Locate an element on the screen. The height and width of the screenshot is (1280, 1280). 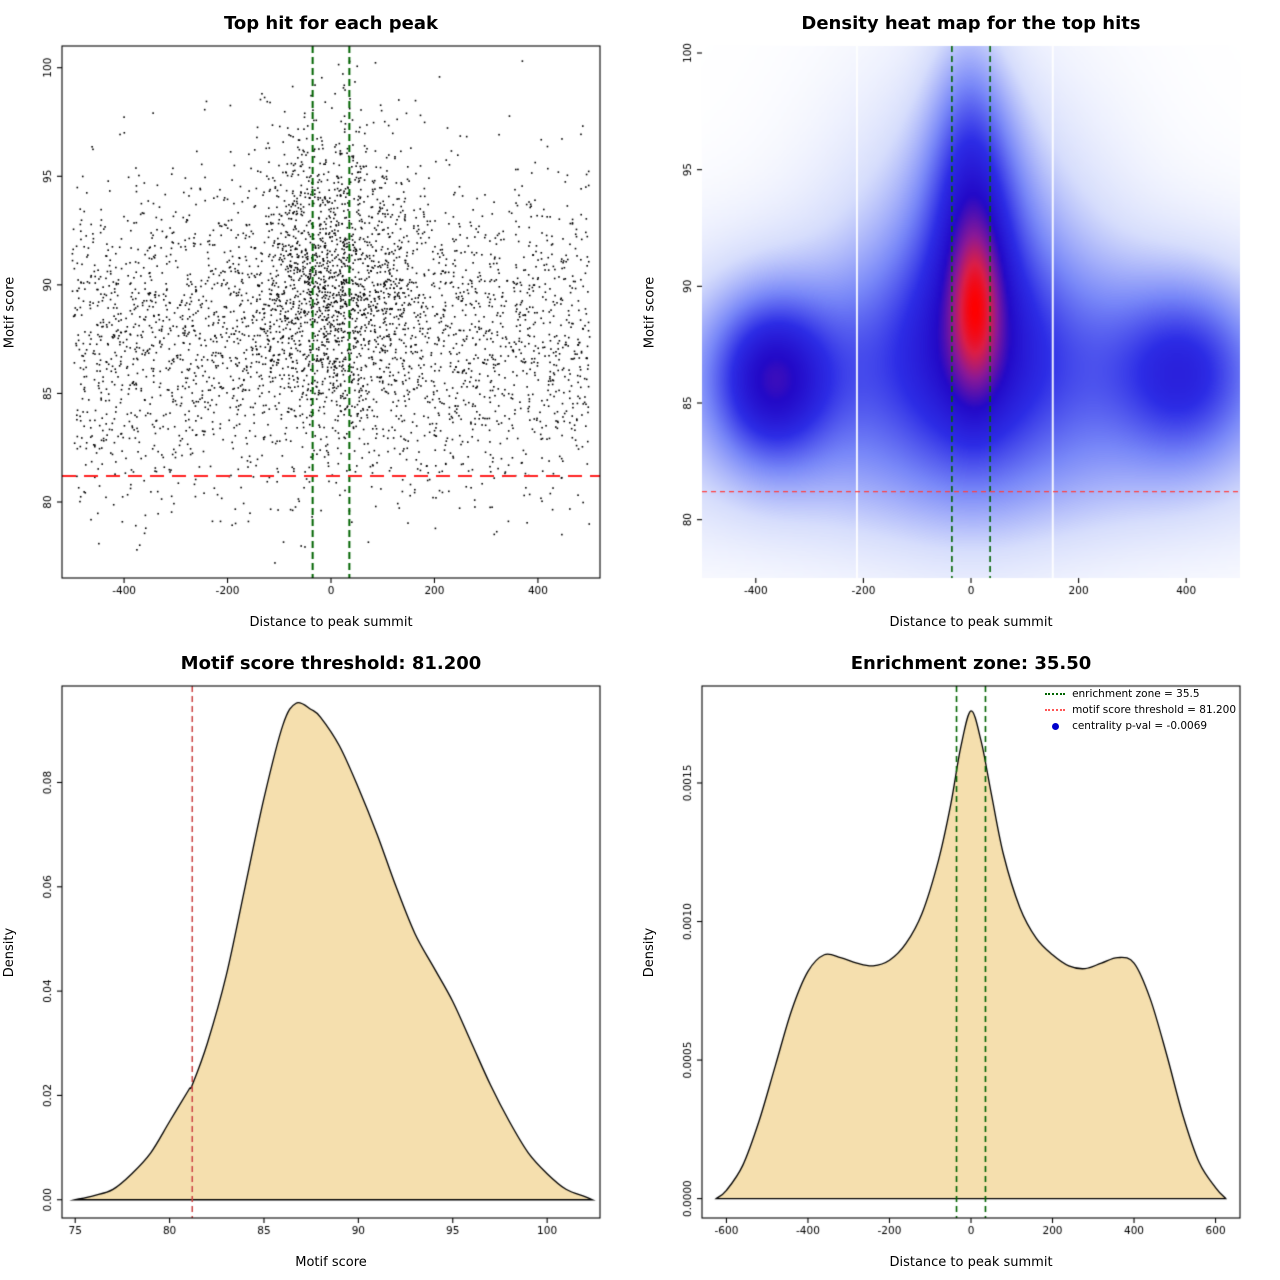
heatmap-ylabel: Motif score is located at coordinates (650, 312).